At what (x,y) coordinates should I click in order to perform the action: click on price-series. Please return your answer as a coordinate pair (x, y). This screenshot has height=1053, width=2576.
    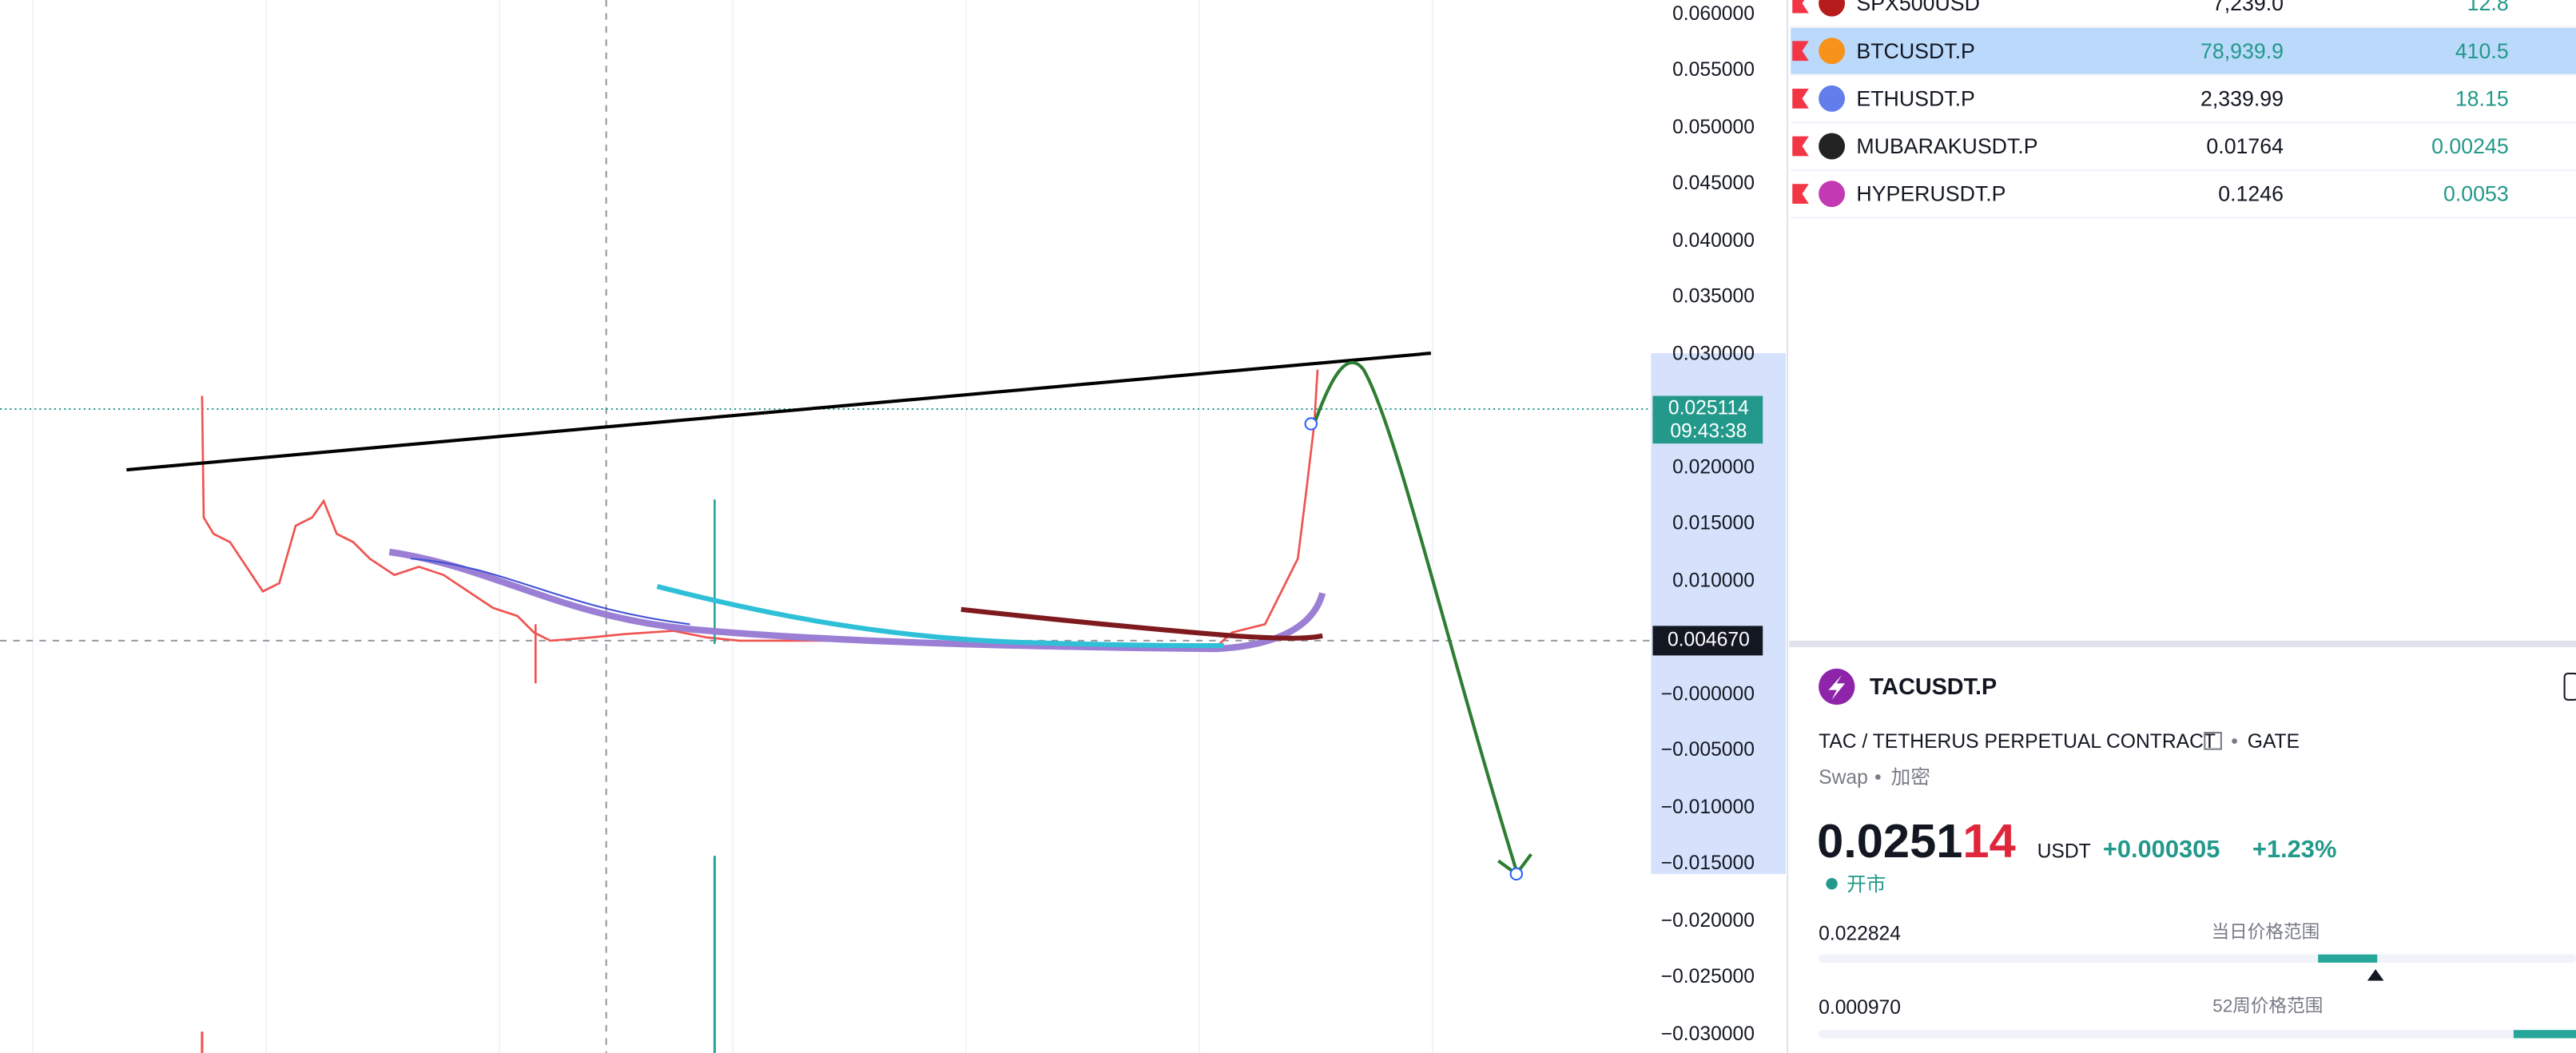
    Looking at the image, I should click on (760, 509).